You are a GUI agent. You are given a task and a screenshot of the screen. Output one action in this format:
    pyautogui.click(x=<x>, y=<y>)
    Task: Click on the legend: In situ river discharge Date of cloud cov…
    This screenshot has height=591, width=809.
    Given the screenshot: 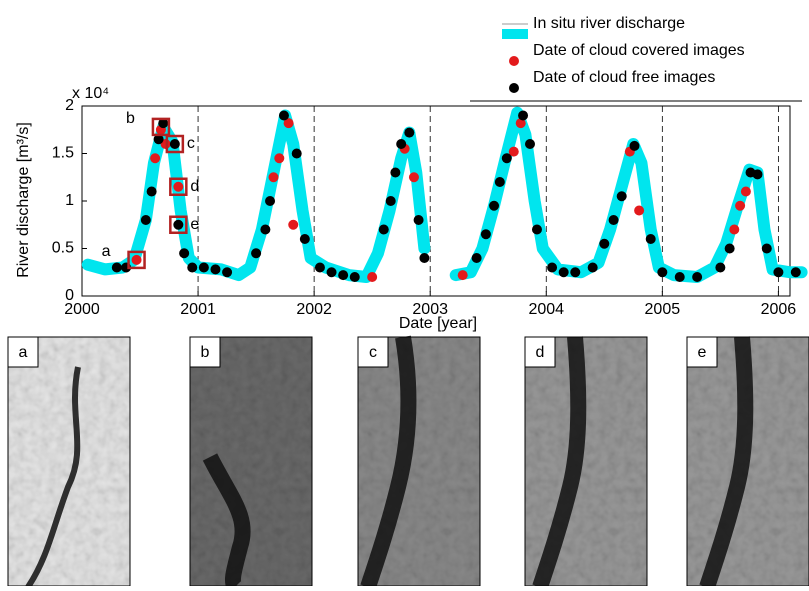 What is the action you would take?
    pyautogui.click(x=636, y=58)
    